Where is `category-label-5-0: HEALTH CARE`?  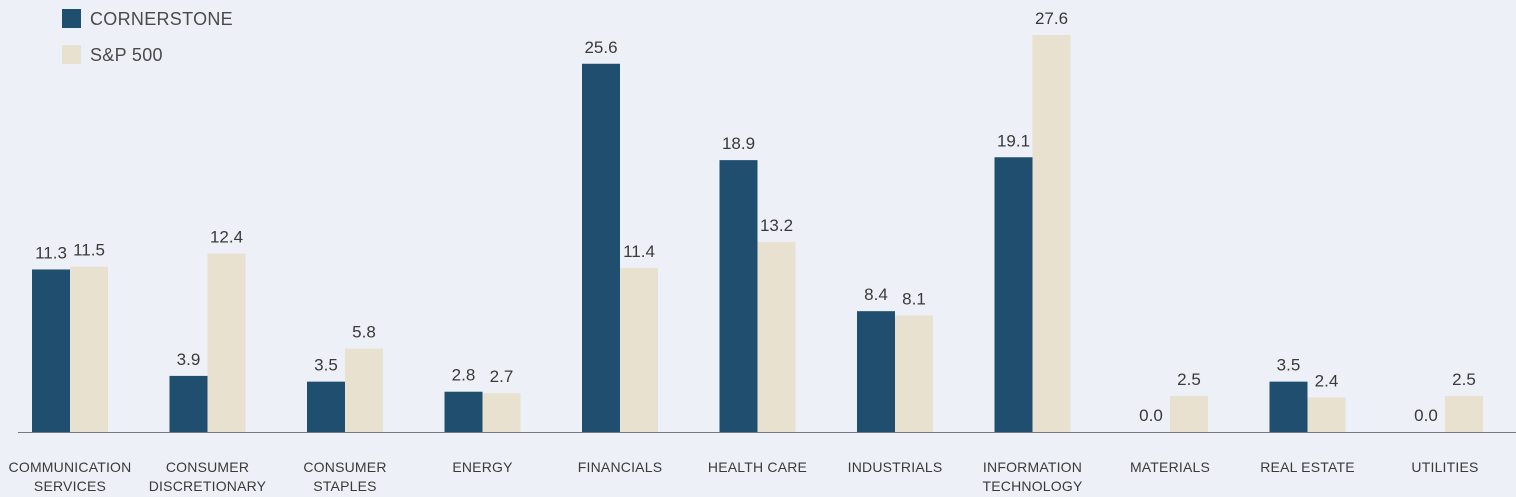
category-label-5-0: HEALTH CARE is located at coordinates (757, 467).